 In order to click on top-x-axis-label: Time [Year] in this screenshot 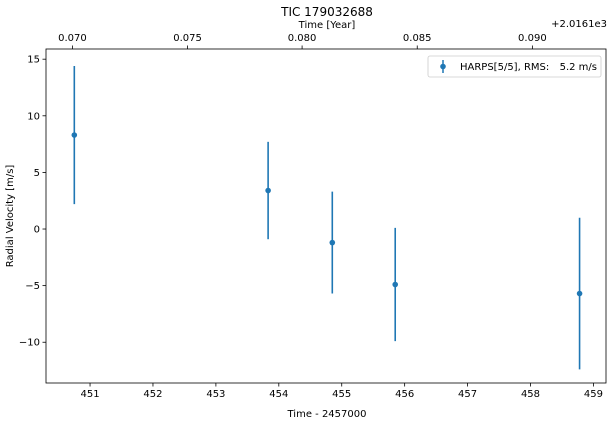, I will do `click(327, 25)`.